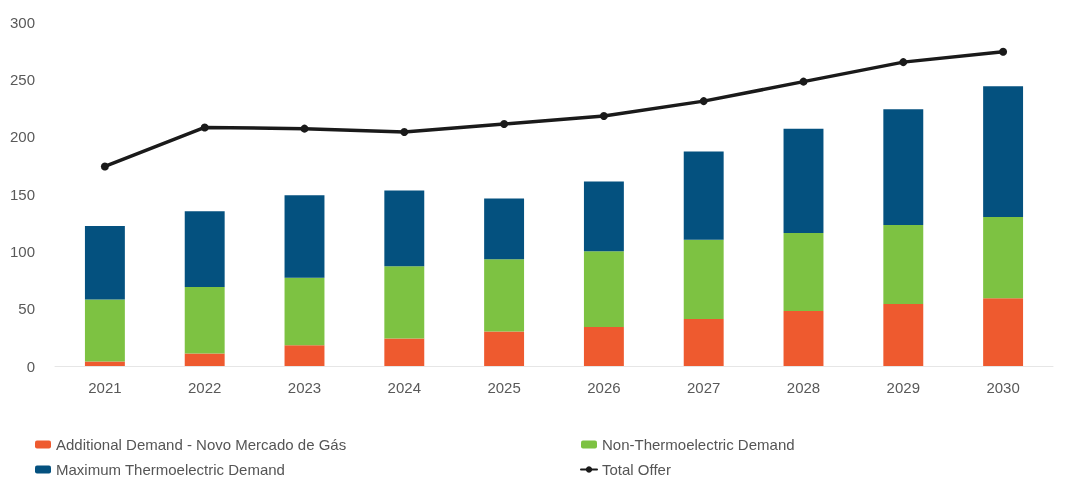 The width and height of the screenshot is (1068, 484). I want to click on x-tick-label: 2029, so click(903, 387).